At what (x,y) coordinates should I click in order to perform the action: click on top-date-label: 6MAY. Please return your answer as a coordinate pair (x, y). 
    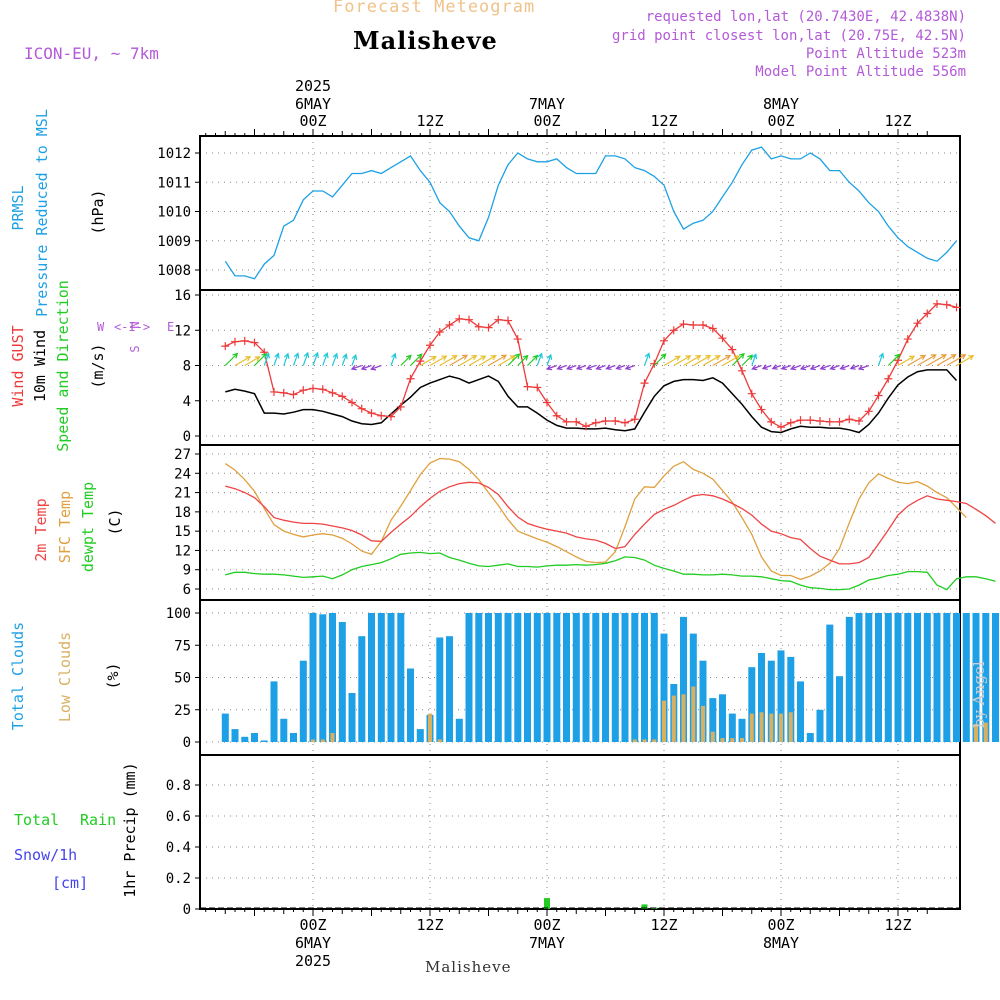
    Looking at the image, I should click on (313, 104).